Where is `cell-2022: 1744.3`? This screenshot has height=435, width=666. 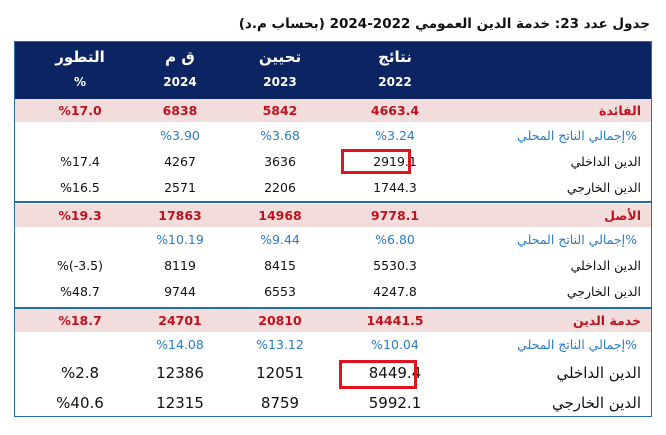
cell-2022: 1744.3 is located at coordinates (395, 187).